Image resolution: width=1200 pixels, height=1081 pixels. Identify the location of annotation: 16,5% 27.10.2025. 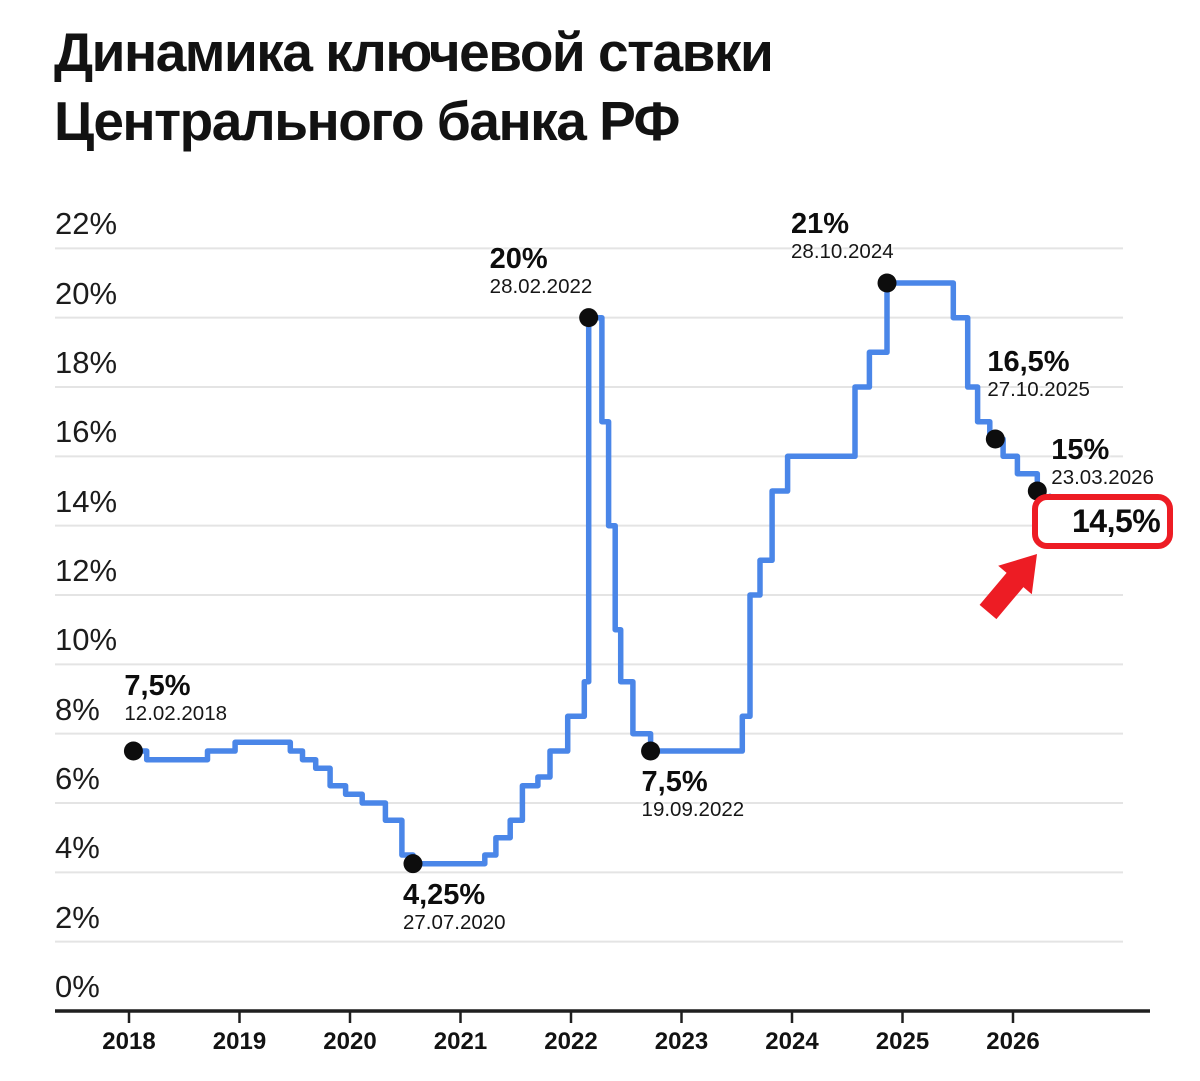
(1038, 373).